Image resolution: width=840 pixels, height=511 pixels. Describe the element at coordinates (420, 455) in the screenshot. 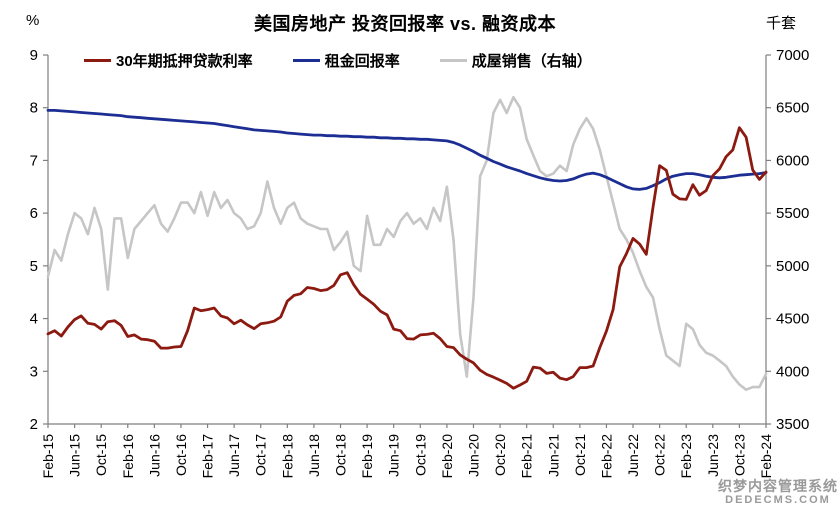

I see `x-tick-label: Oct-19` at that location.